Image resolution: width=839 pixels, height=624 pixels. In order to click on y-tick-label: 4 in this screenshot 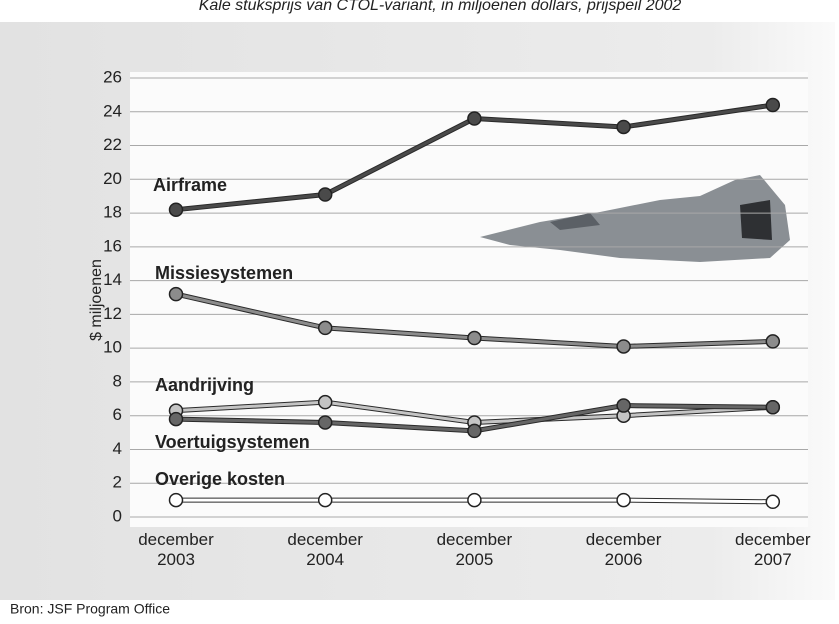, I will do `click(117, 448)`.